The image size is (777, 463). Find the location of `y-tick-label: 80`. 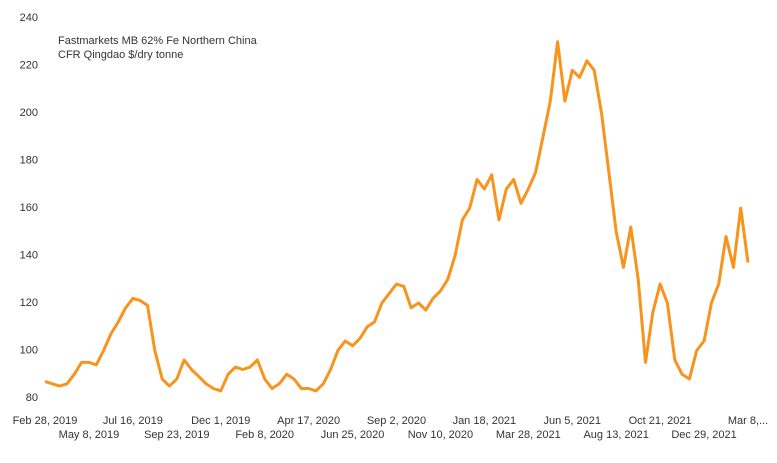

y-tick-label: 80 is located at coordinates (32, 398).